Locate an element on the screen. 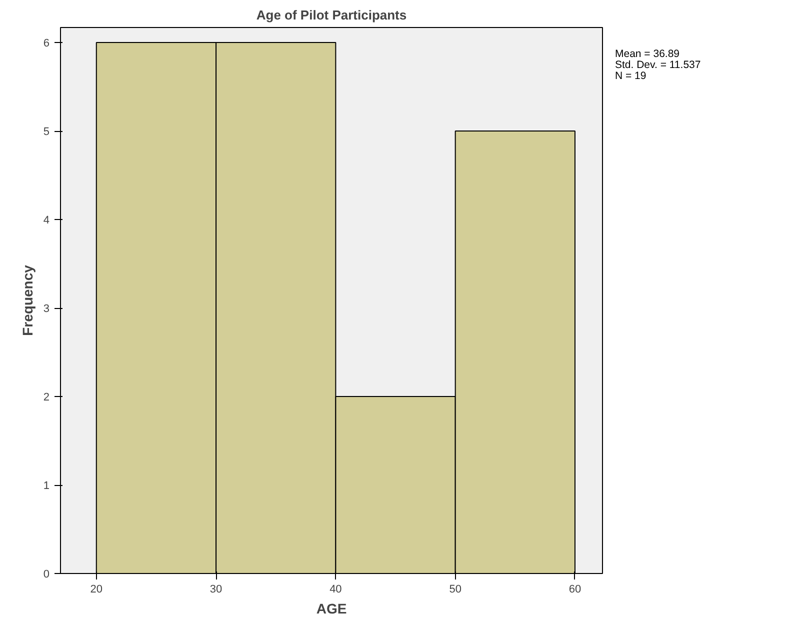 The image size is (793, 641). y-tick-label: 3 is located at coordinates (46, 309).